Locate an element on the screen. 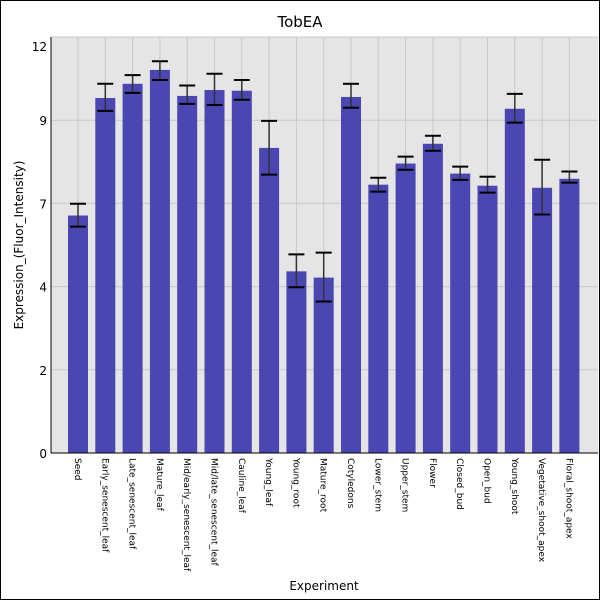 This screenshot has width=600, height=600. x-tick-label: Open_bud is located at coordinates (487, 481).